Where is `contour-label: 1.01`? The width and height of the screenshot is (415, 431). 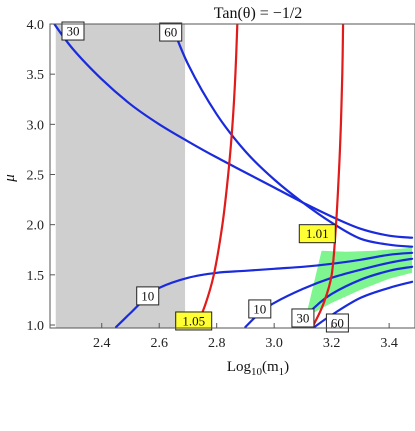 contour-label: 1.01 is located at coordinates (317, 234).